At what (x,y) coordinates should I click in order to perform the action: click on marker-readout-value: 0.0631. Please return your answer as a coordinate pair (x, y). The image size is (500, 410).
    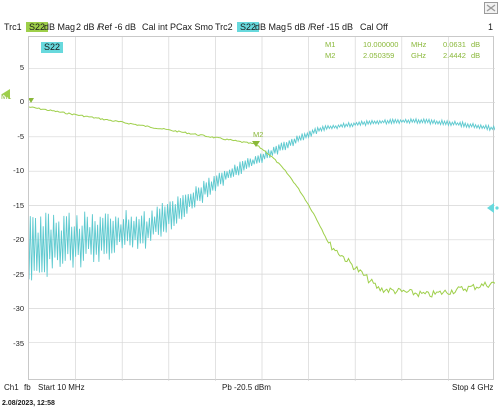
    Looking at the image, I should click on (454, 44).